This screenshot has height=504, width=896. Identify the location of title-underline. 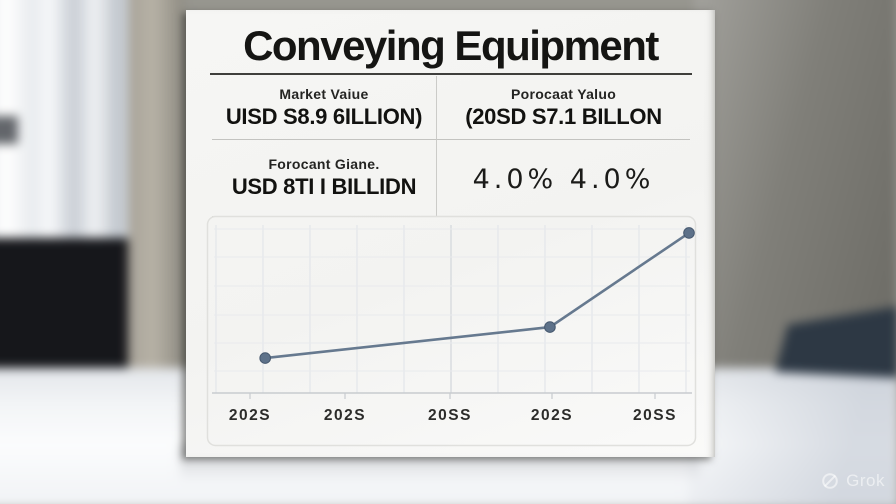
(450, 74).